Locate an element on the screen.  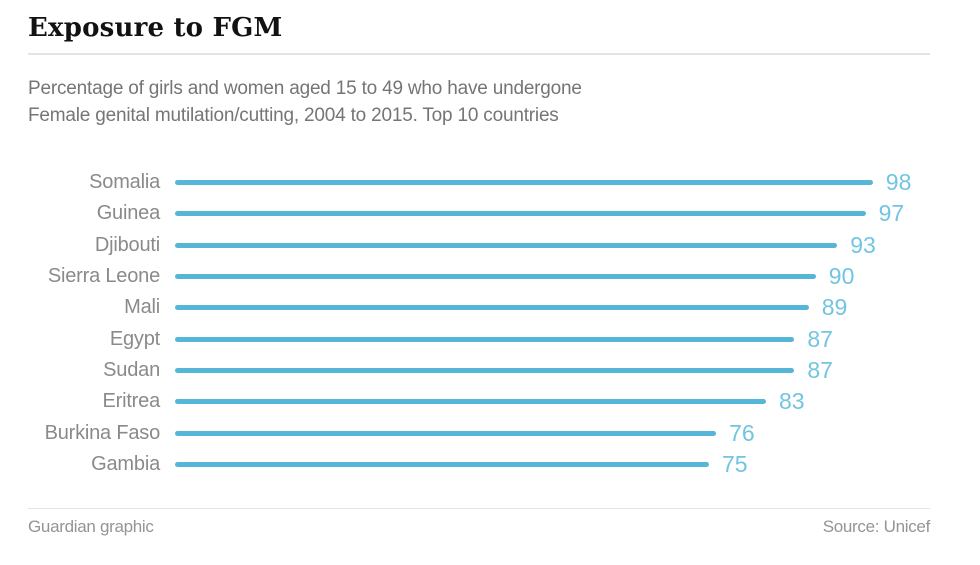
value-label: 90 is located at coordinates (841, 276).